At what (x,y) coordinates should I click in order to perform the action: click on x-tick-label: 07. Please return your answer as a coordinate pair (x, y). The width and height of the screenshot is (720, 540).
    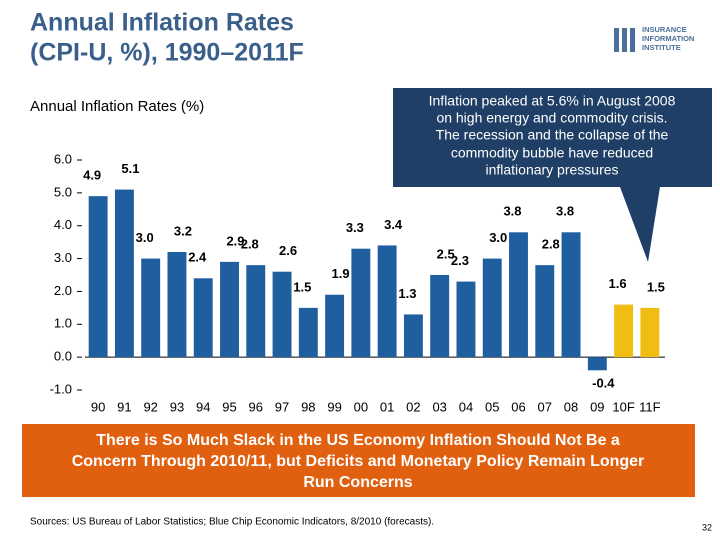
    Looking at the image, I should click on (545, 406).